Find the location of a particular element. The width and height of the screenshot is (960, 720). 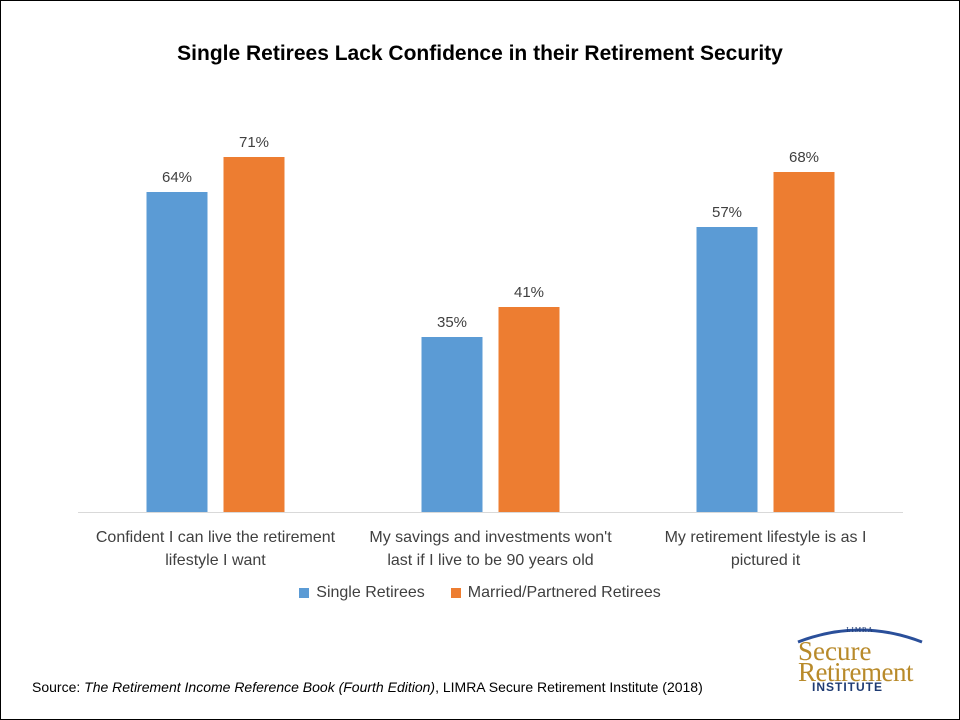

data-label-single-1: 64% is located at coordinates (177, 177).